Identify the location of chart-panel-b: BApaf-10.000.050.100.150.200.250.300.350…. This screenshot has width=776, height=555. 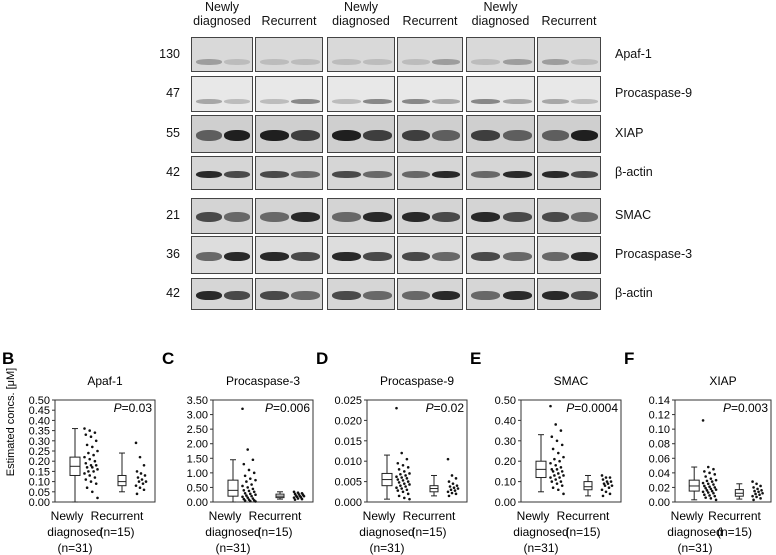
(79, 452).